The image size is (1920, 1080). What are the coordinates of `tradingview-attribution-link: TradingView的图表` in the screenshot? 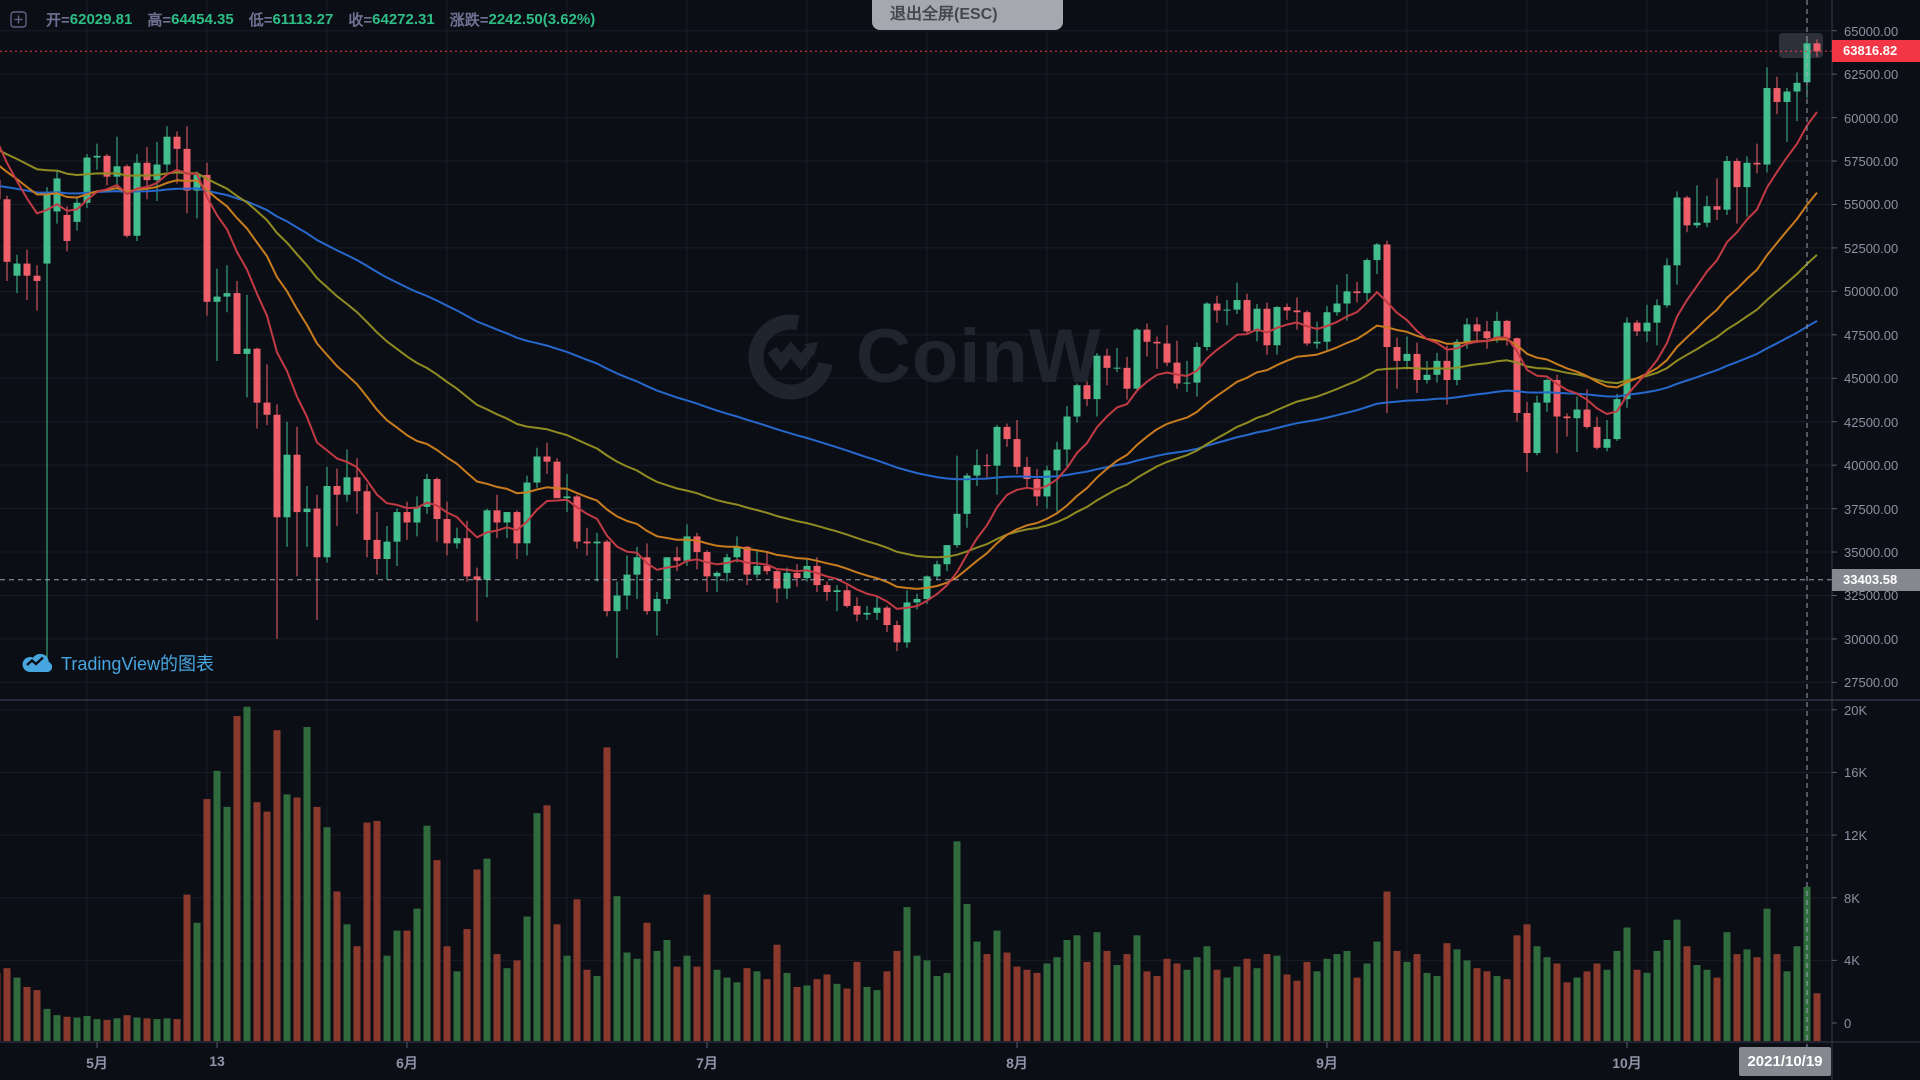 It's located at (118, 663).